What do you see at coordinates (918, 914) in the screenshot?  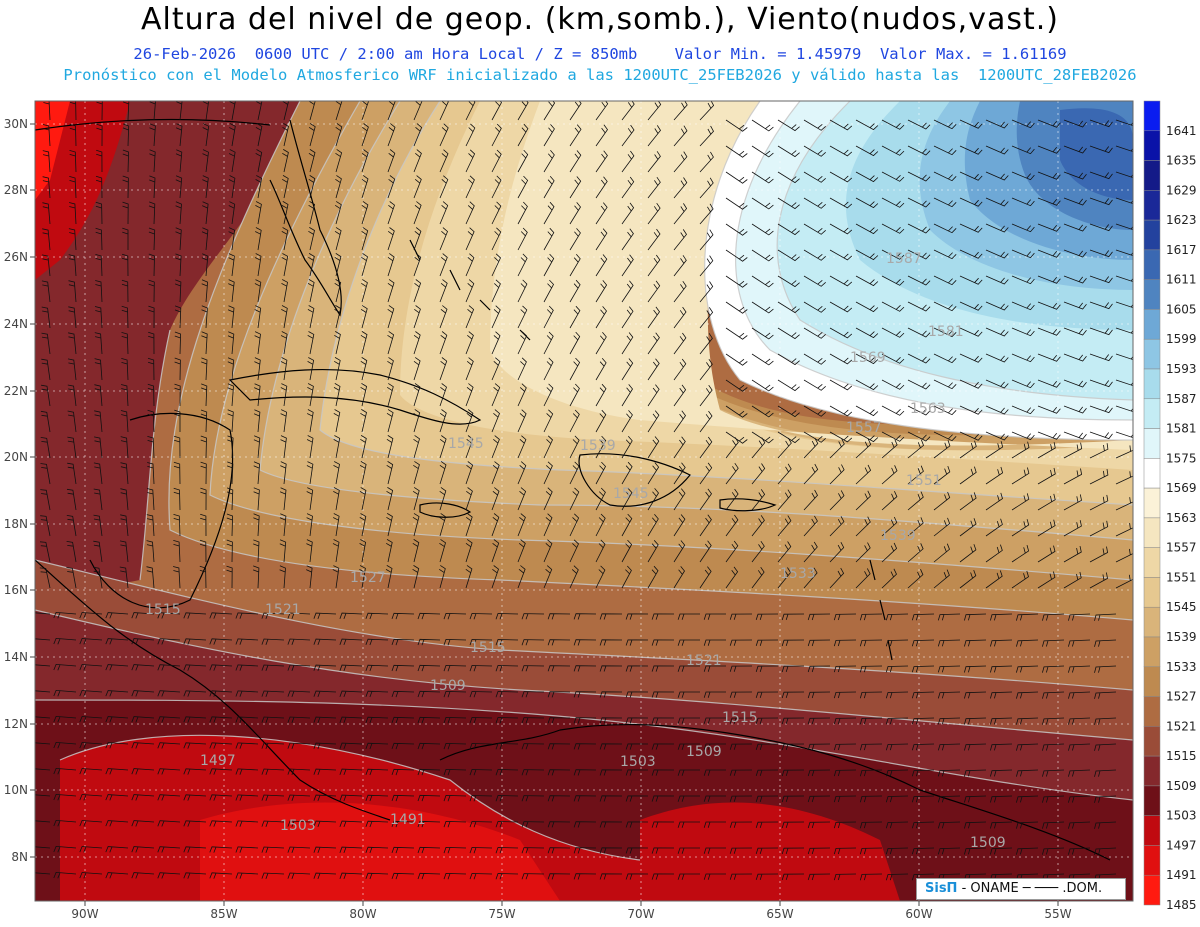 I see `lon-label: 60W` at bounding box center [918, 914].